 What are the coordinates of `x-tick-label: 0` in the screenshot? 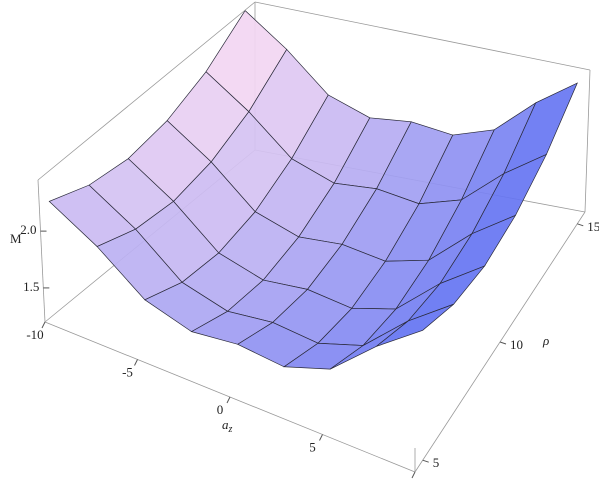 It's located at (220, 409).